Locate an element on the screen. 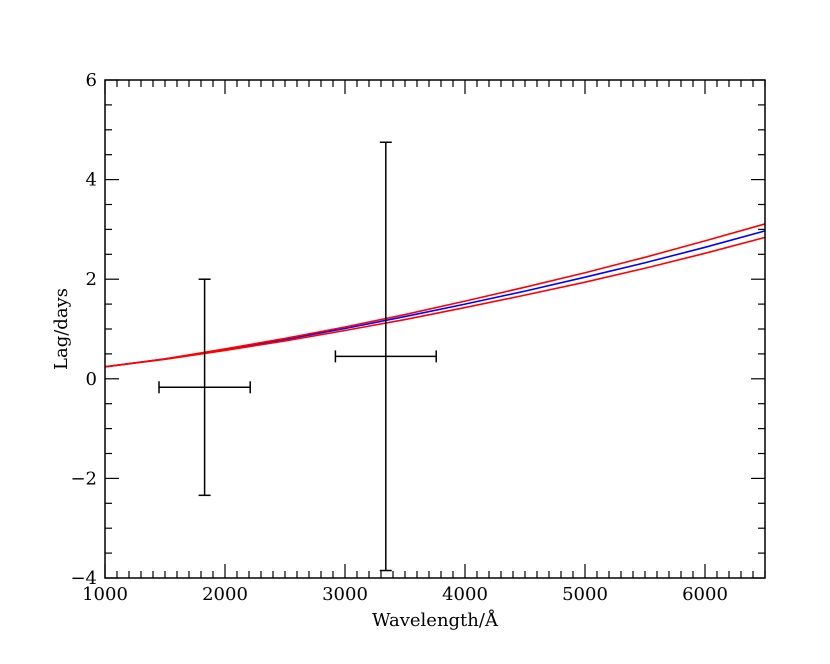  y-axis-title: Lag/days is located at coordinates (61, 329).